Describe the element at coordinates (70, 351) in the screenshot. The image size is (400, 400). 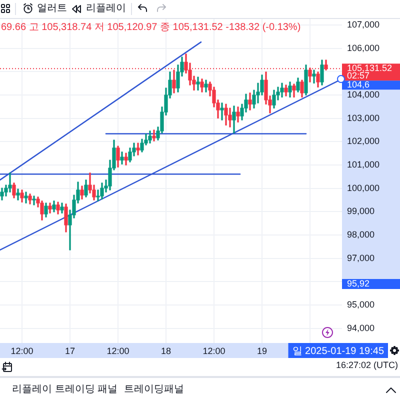
I see `x-tick-label: 17` at that location.